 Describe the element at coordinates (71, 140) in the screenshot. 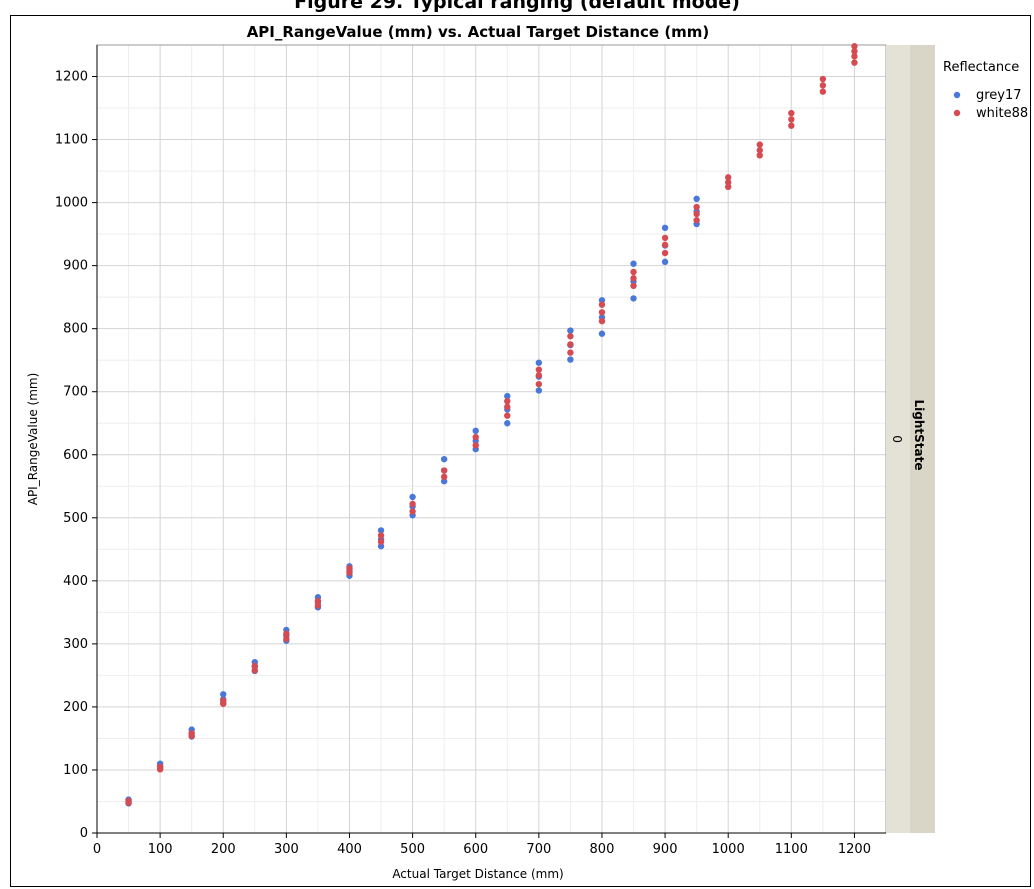

I see `y-tick-label: 1100` at that location.